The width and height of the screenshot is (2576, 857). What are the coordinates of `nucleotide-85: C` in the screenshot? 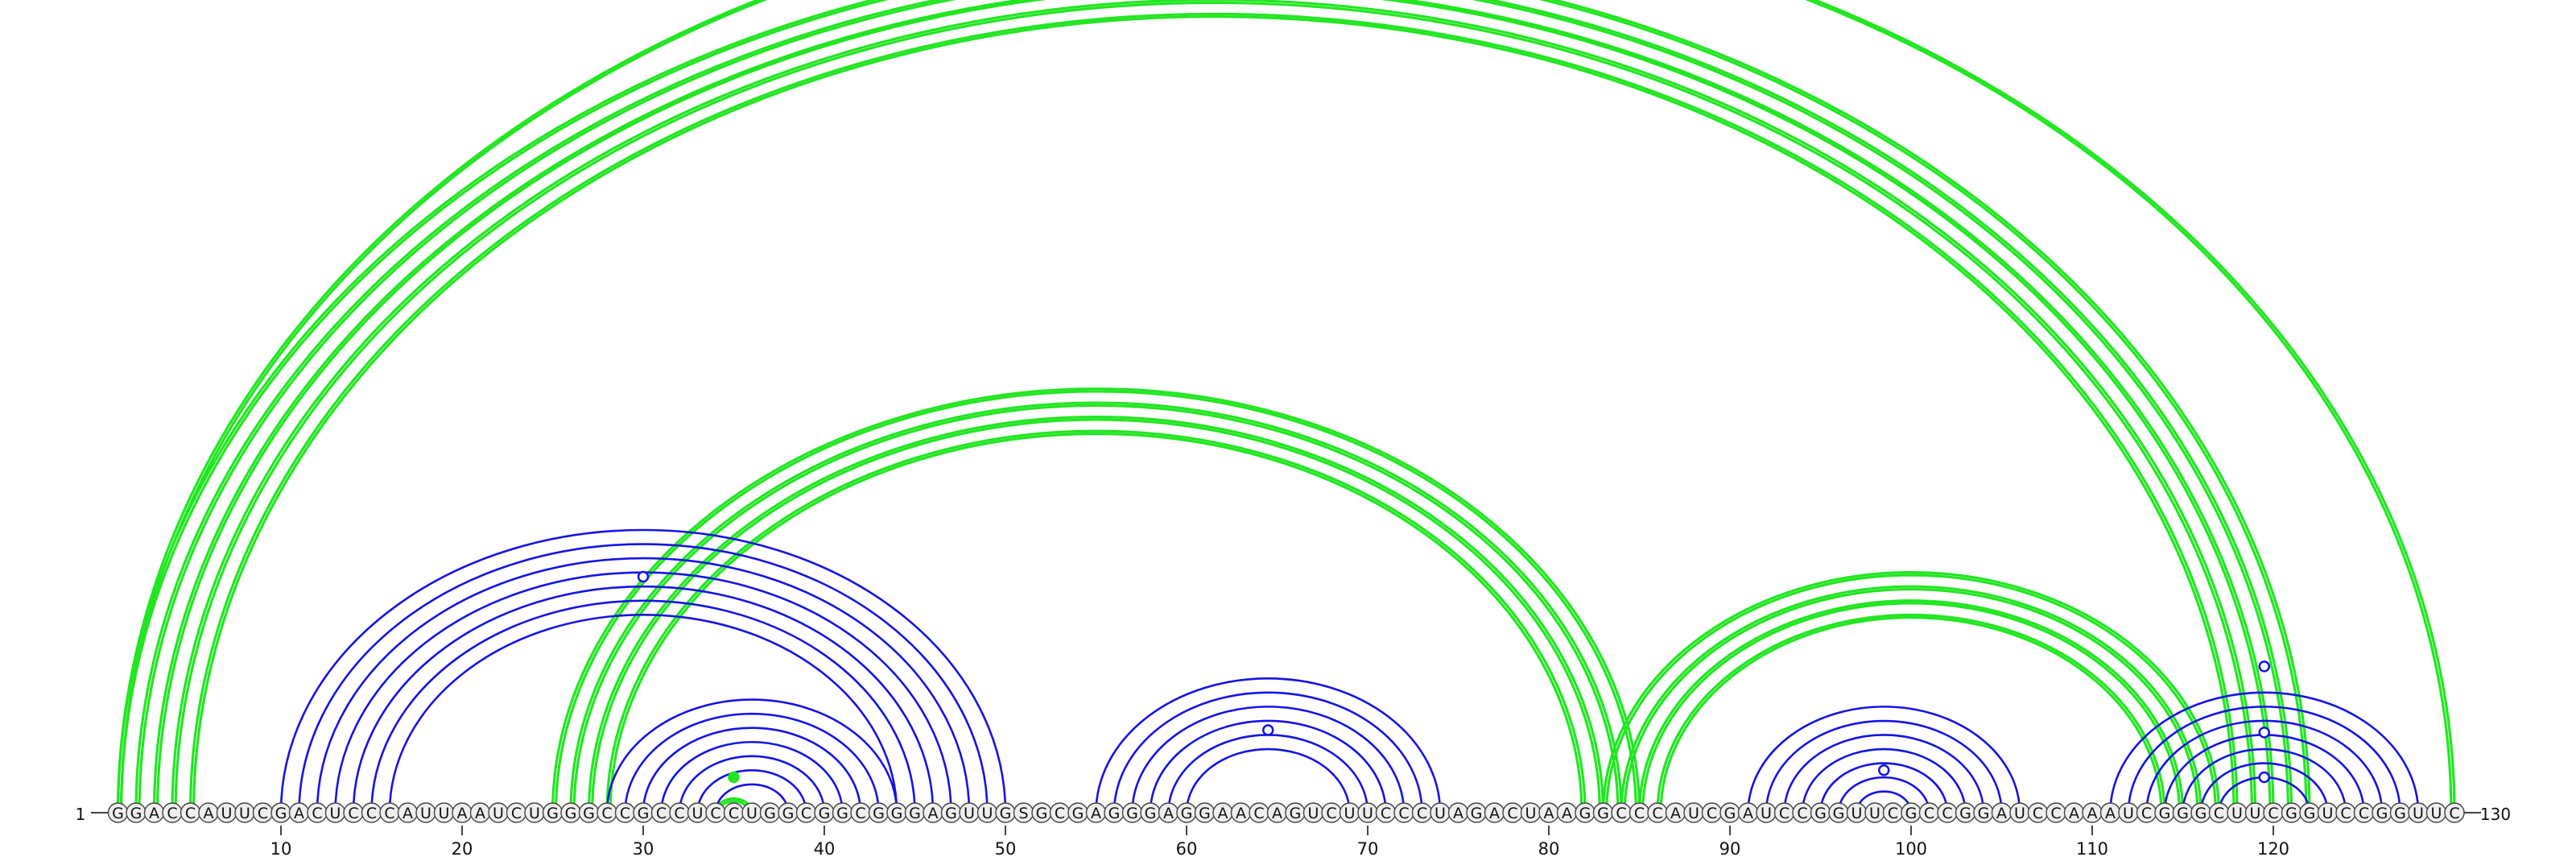 It's located at (1639, 812).